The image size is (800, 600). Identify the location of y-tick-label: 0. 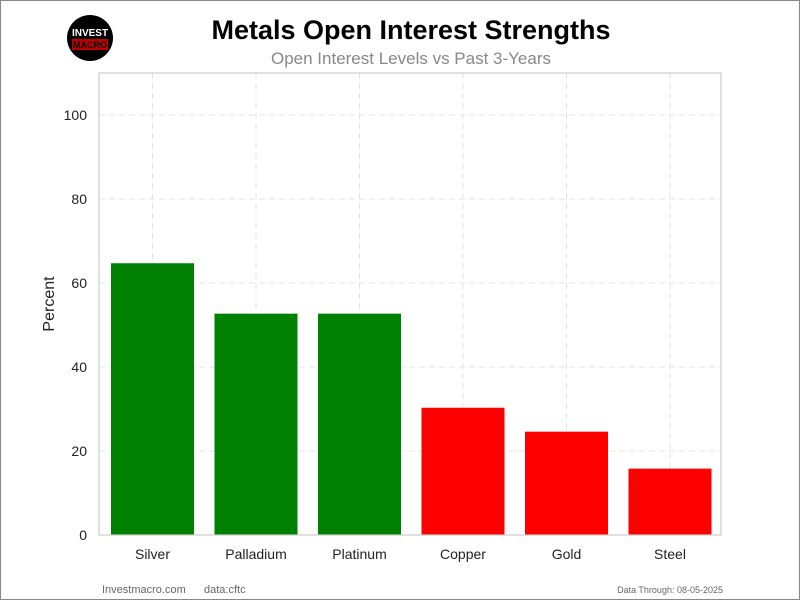
(83, 535).